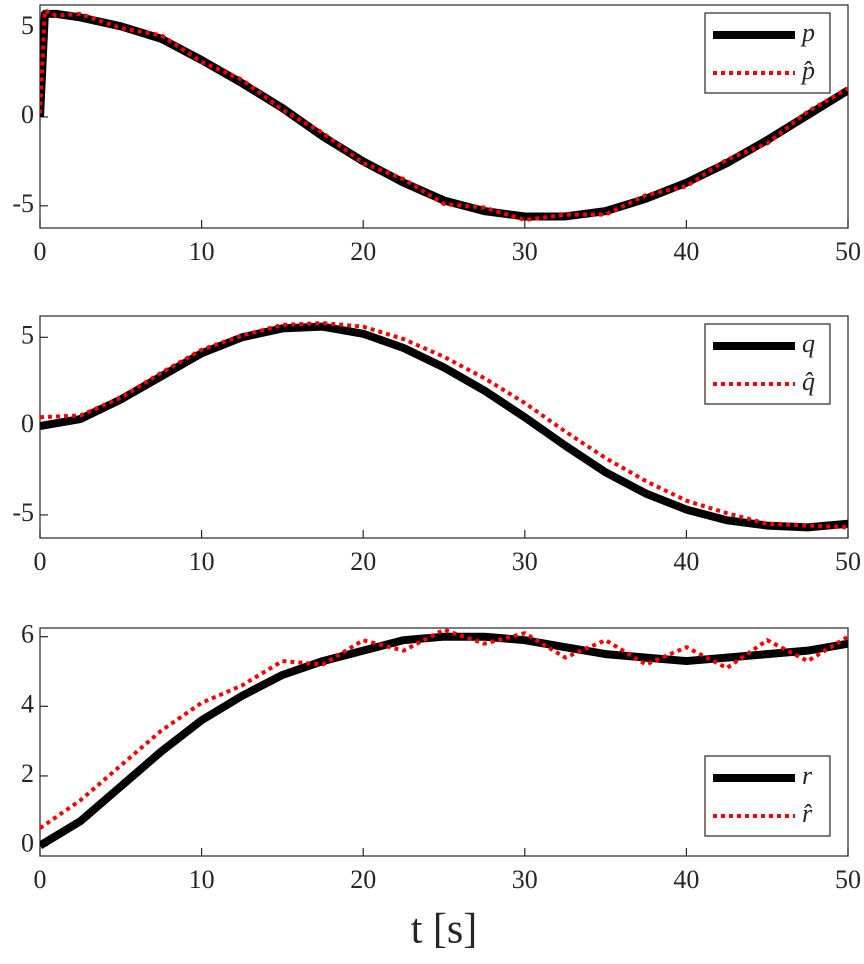 The width and height of the screenshot is (864, 964). Describe the element at coordinates (807, 32) in the screenshot. I see `legend-label: p` at that location.